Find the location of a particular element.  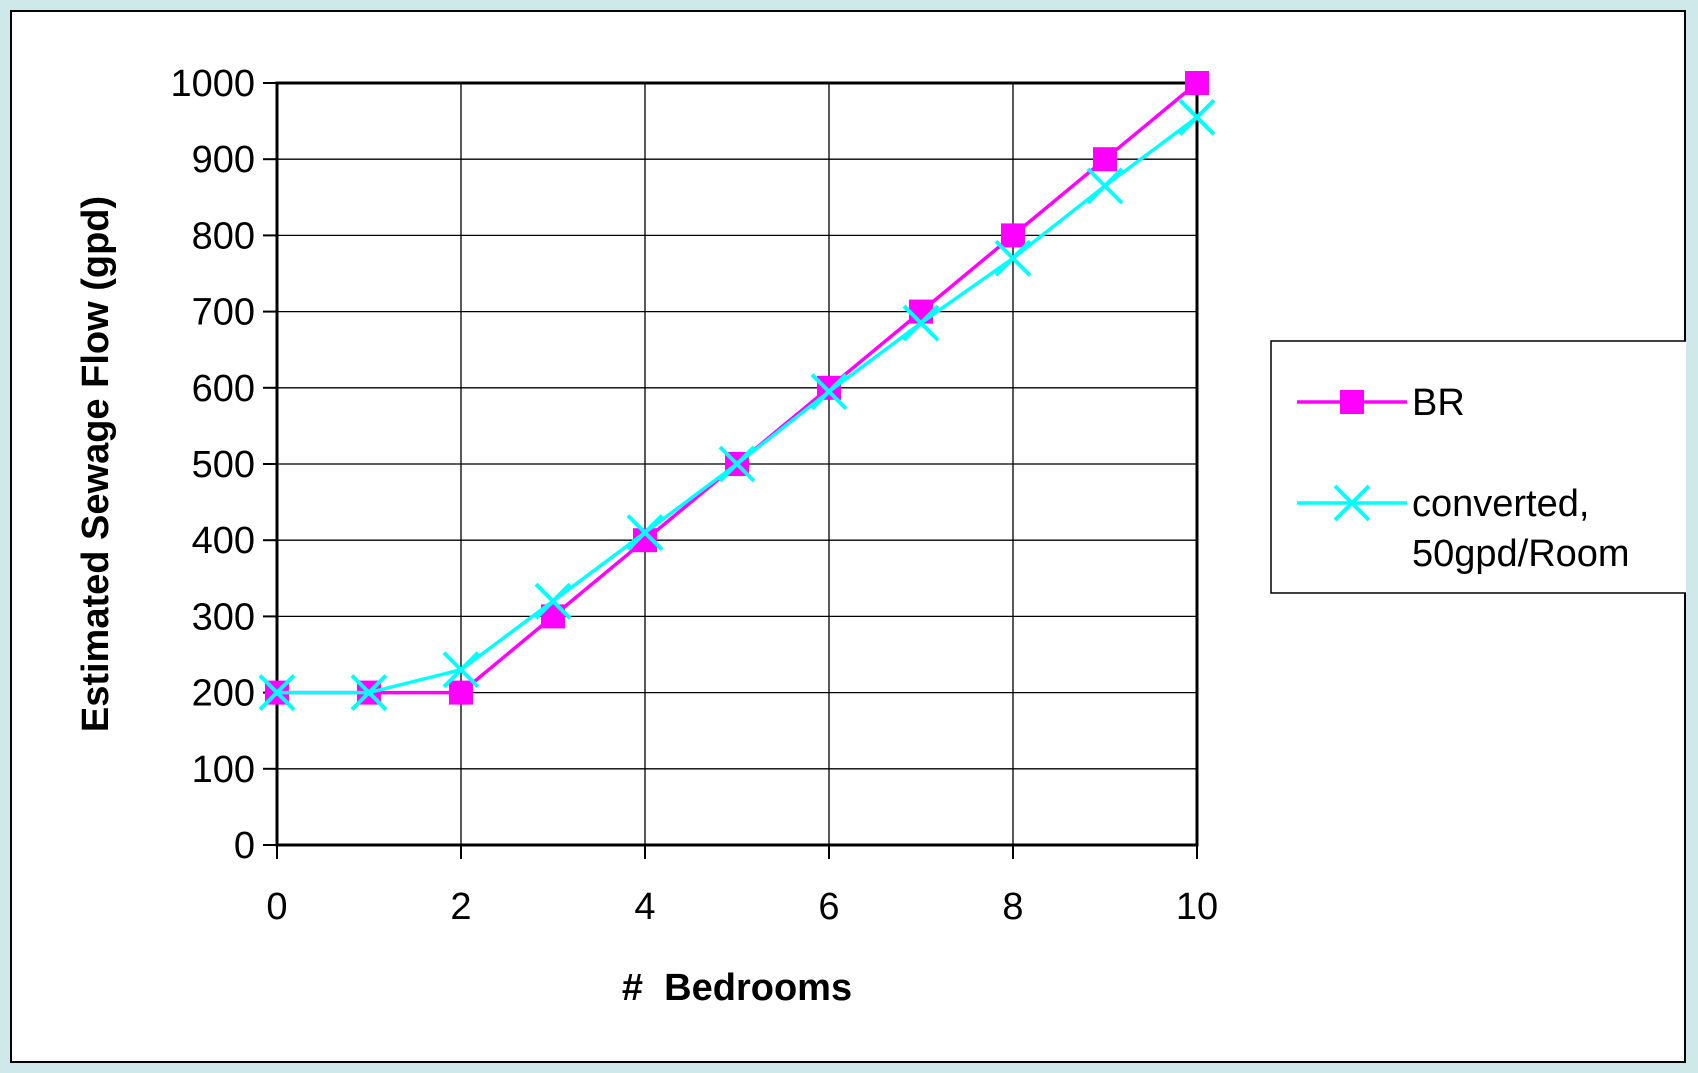

legend: BR converted, 50gpd/Room is located at coordinates (1478, 467).